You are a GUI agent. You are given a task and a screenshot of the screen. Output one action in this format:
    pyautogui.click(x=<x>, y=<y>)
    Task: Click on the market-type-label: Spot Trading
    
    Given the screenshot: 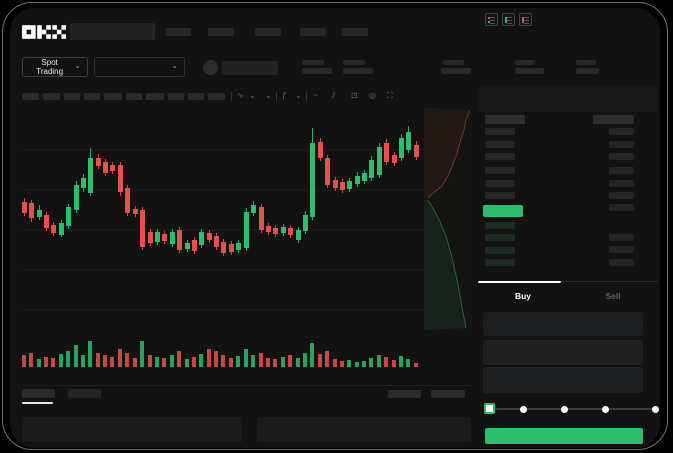 What is the action you would take?
    pyautogui.click(x=50, y=67)
    